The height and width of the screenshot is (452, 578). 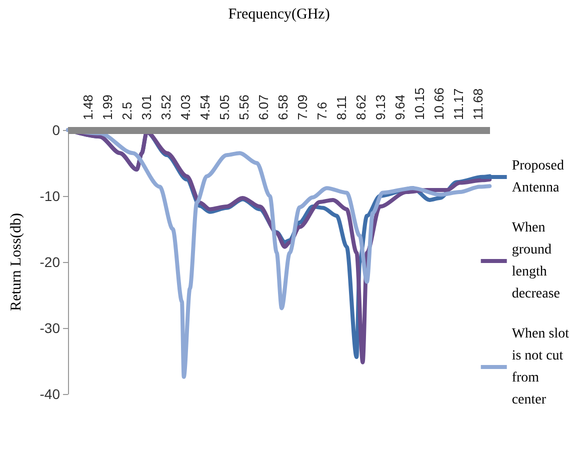 I want to click on x-tick-label: 6.58, so click(x=282, y=107).